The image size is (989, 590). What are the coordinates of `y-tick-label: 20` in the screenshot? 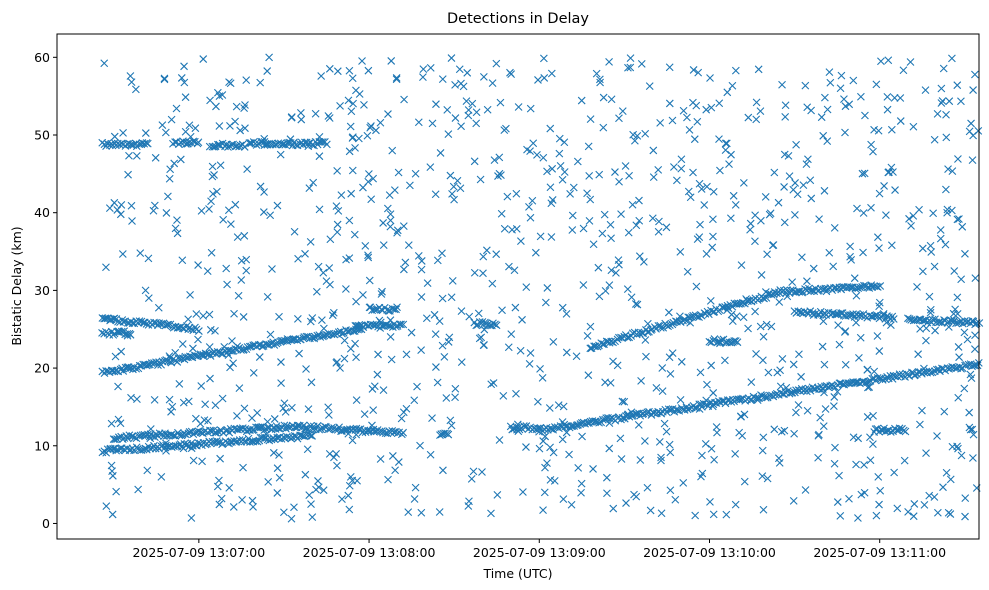 It's located at (42, 368).